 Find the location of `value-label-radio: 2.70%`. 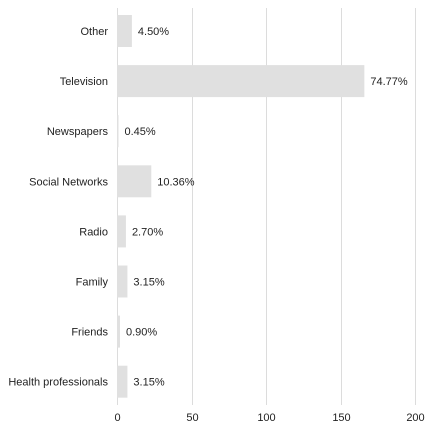

value-label-radio: 2.70% is located at coordinates (147, 232).